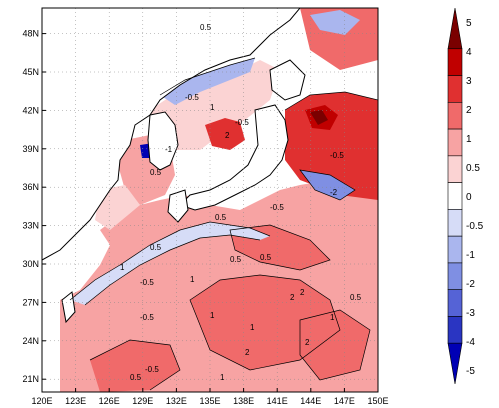  I want to click on colorbar: 5 4 3 2 1 0.5 0 -0.5 -1 -2 -3 -4 -5, so click(465, 196).